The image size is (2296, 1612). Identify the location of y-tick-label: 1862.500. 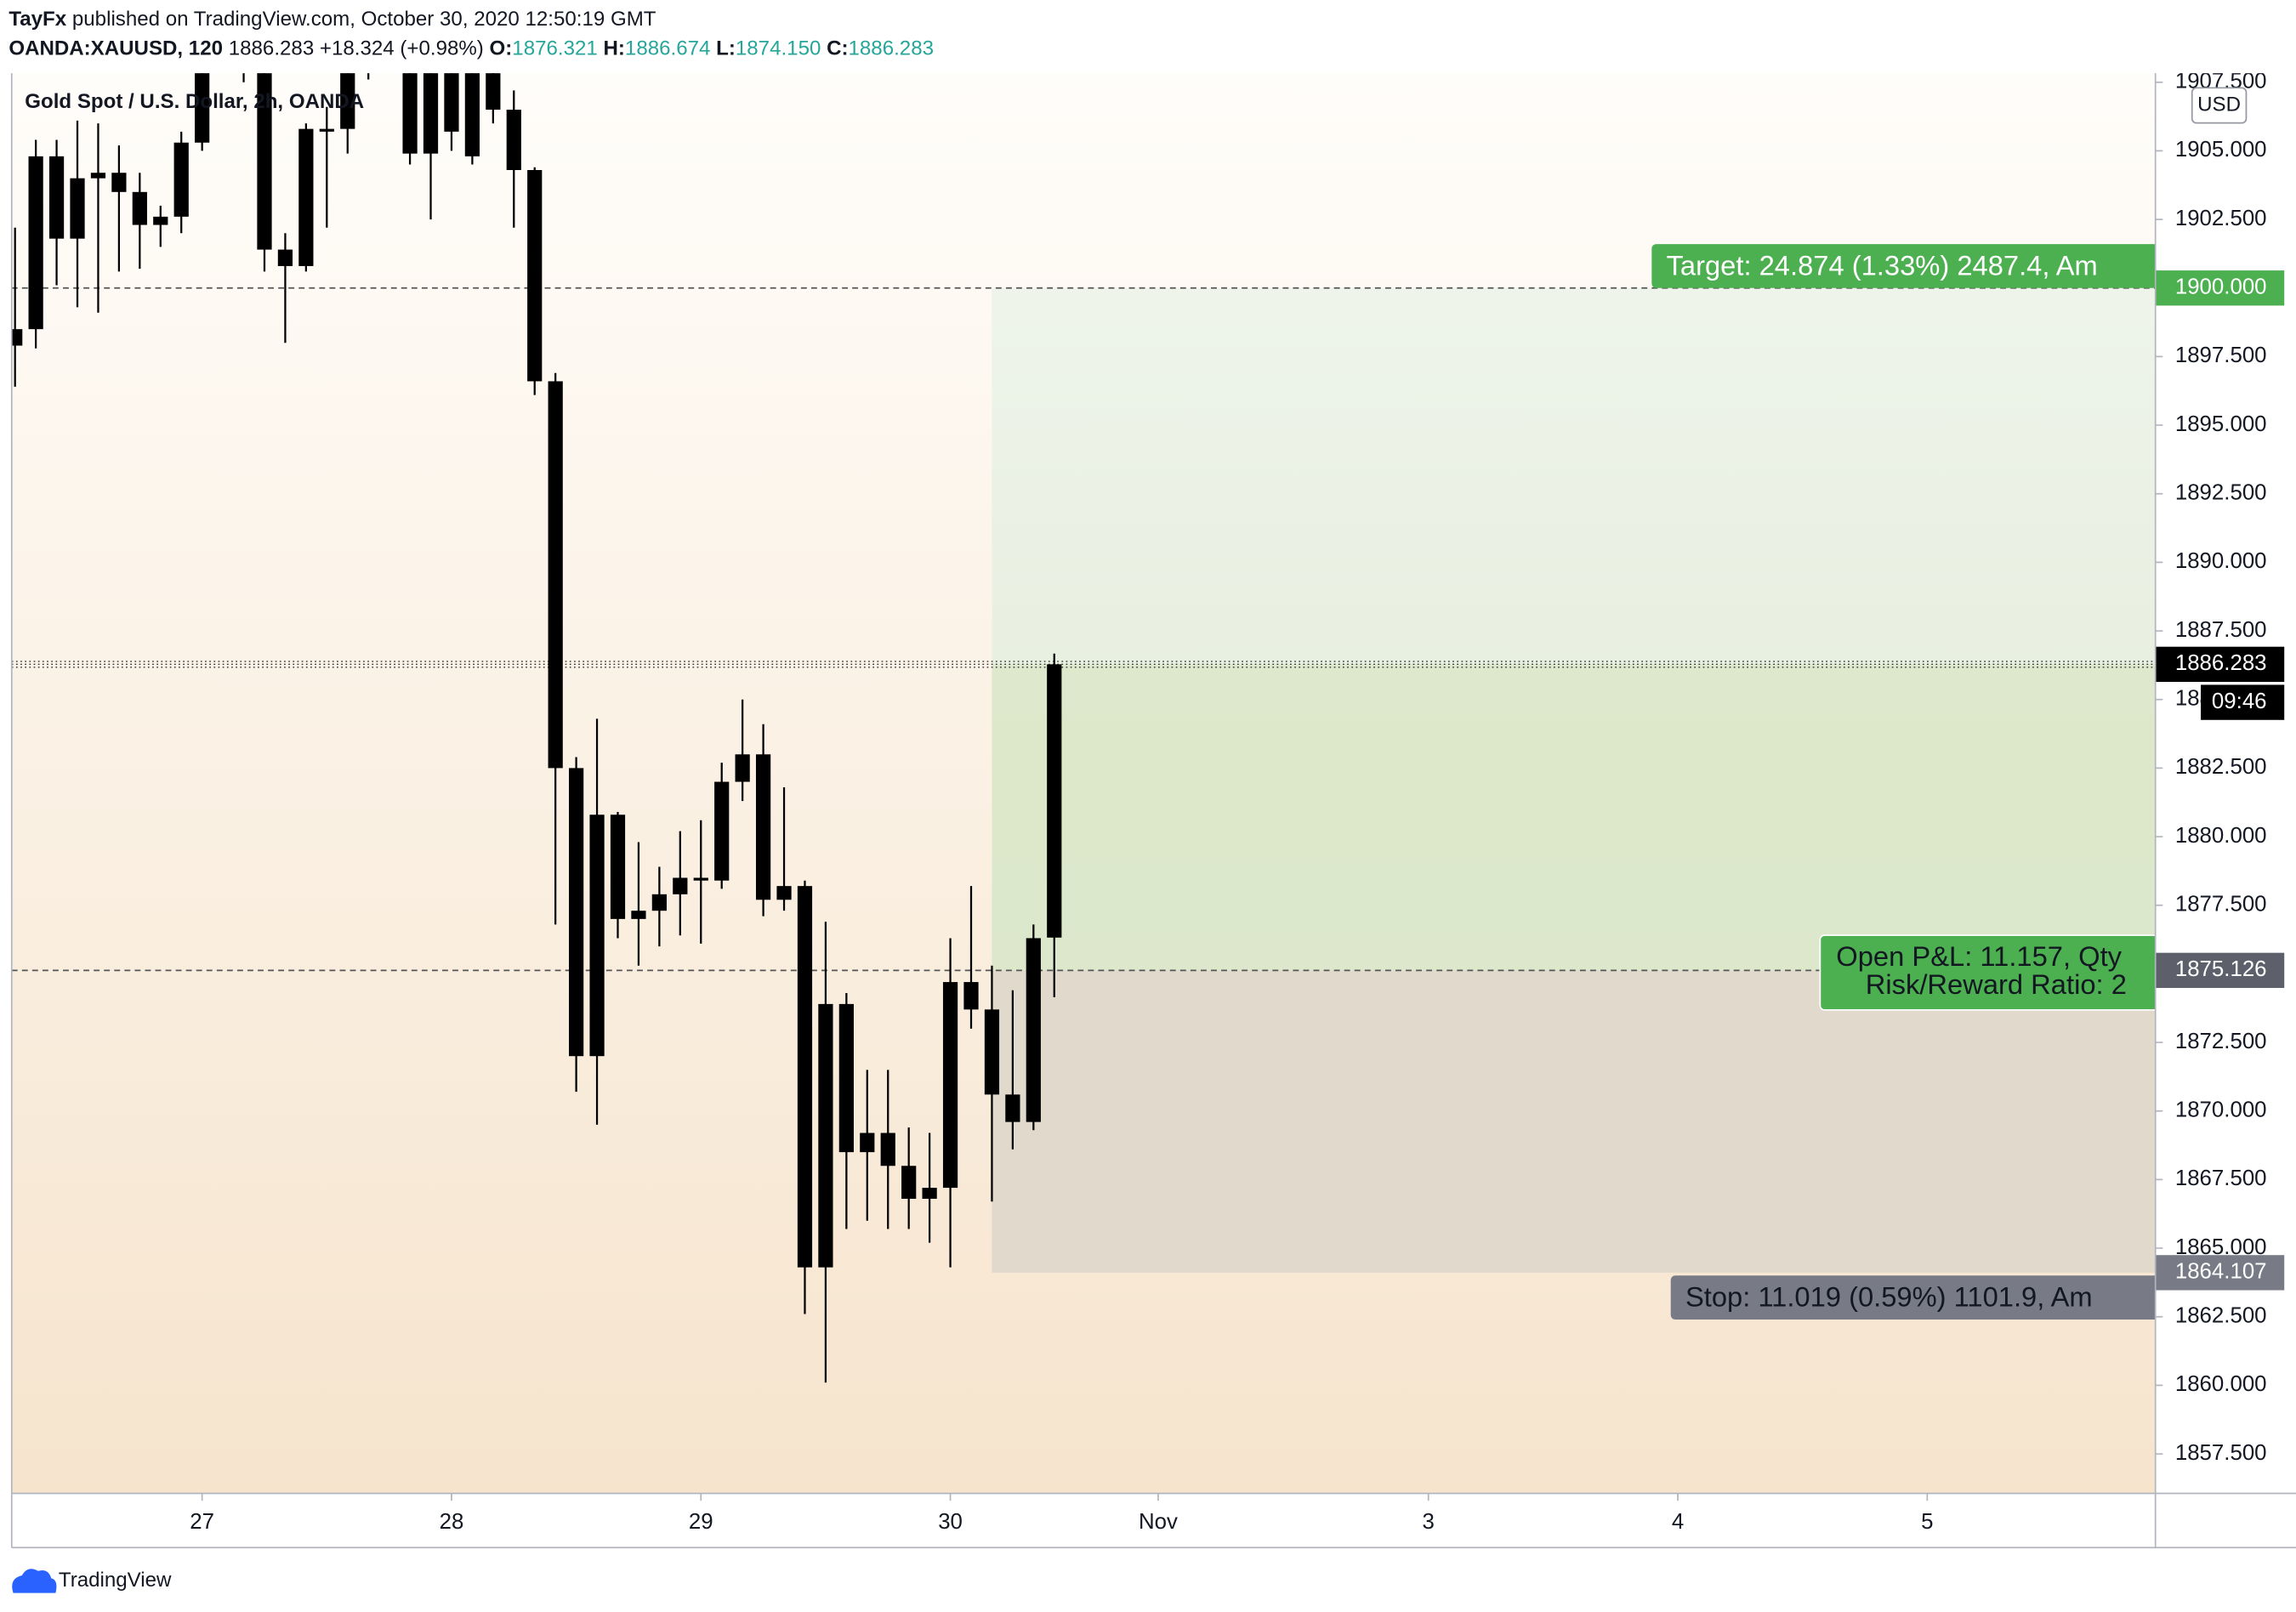
(2221, 1316).